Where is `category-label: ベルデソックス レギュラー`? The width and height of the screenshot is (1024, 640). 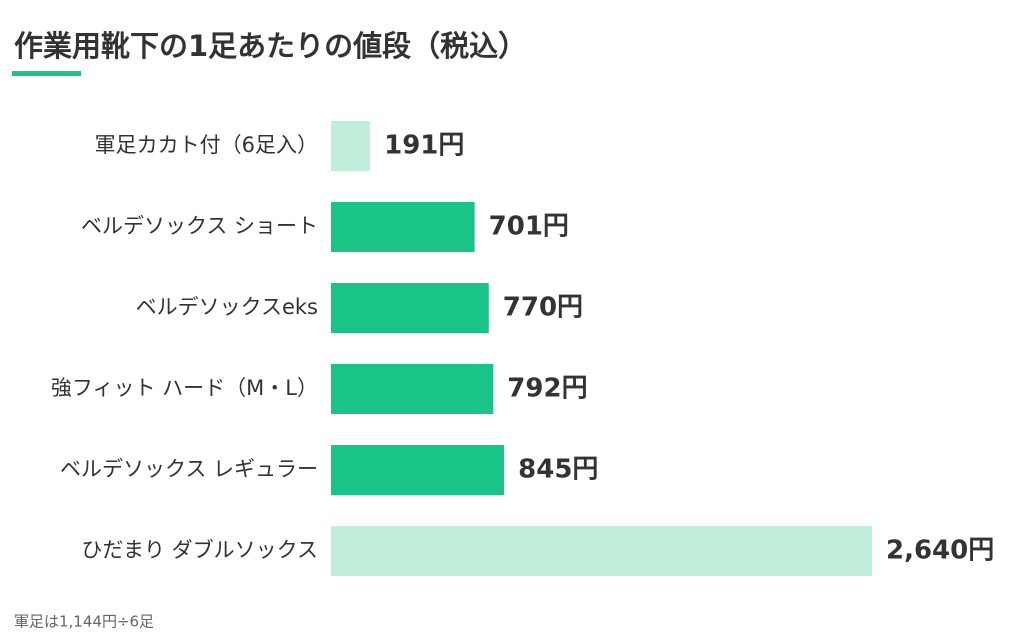
category-label: ベルデソックス レギュラー is located at coordinates (189, 469).